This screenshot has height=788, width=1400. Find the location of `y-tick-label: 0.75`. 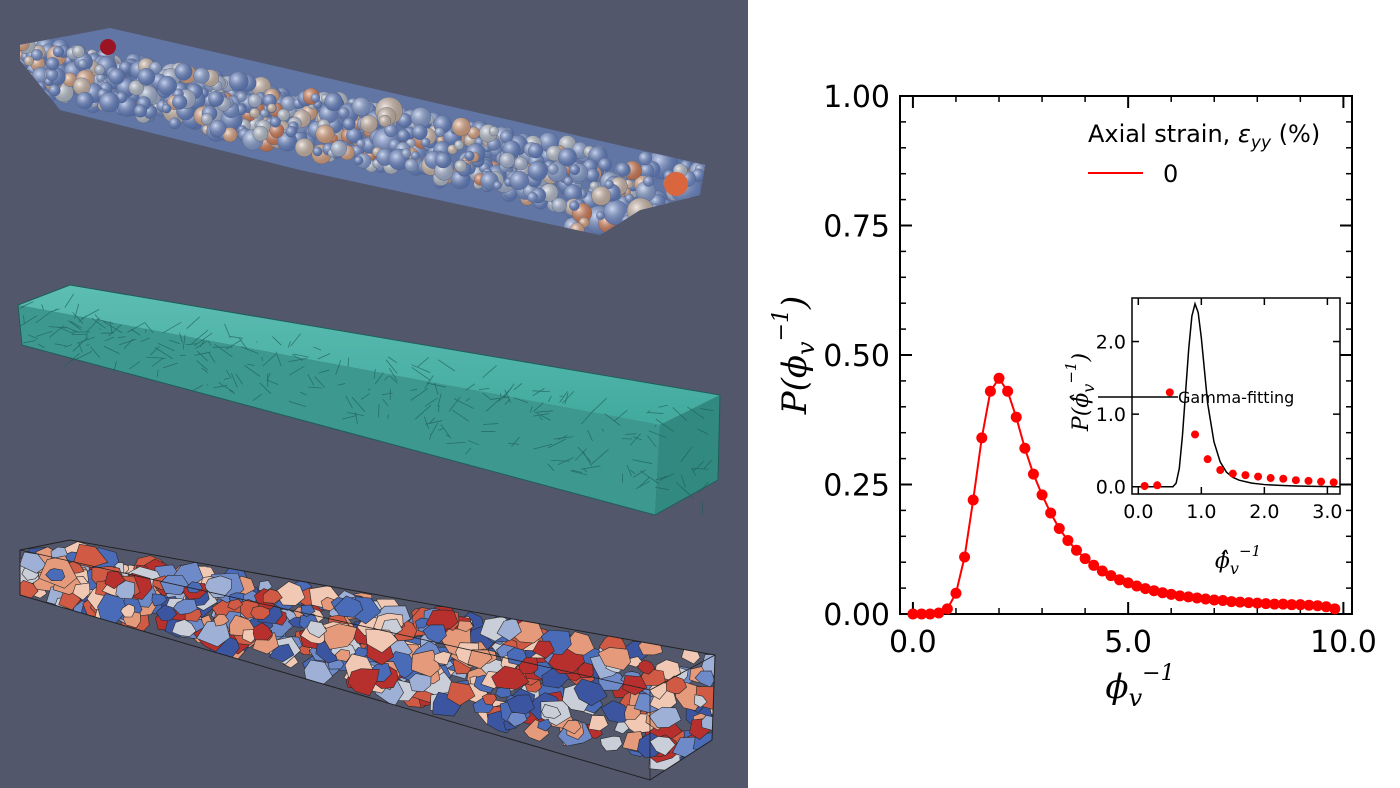

y-tick-label: 0.75 is located at coordinates (856, 227).